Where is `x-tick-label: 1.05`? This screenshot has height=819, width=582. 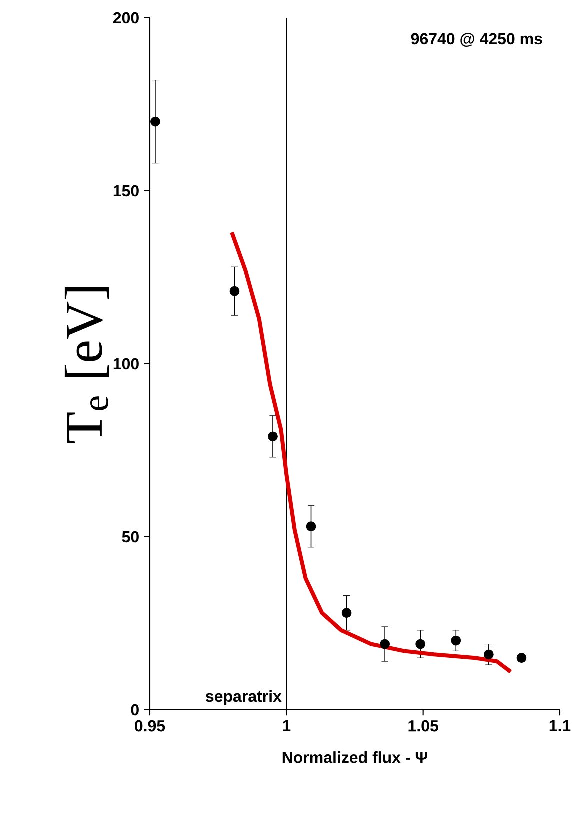
x-tick-label: 1.05 is located at coordinates (423, 726).